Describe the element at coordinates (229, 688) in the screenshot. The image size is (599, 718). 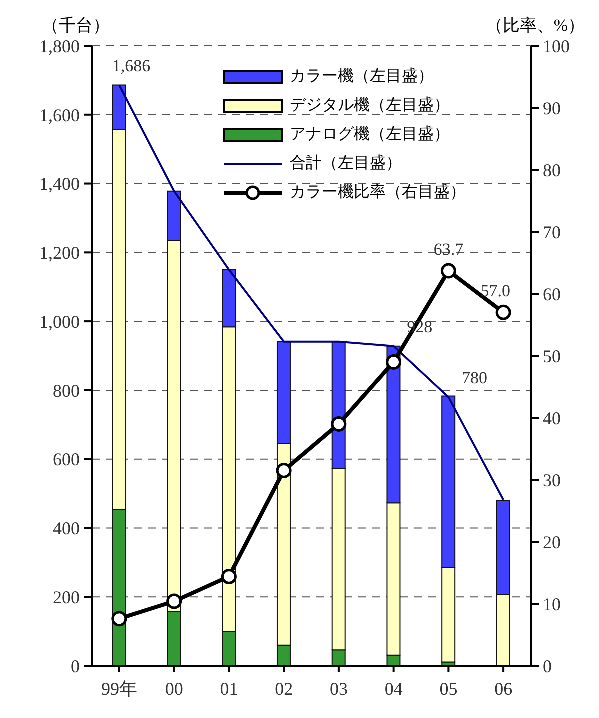
I see `x-tick-label: 01` at that location.